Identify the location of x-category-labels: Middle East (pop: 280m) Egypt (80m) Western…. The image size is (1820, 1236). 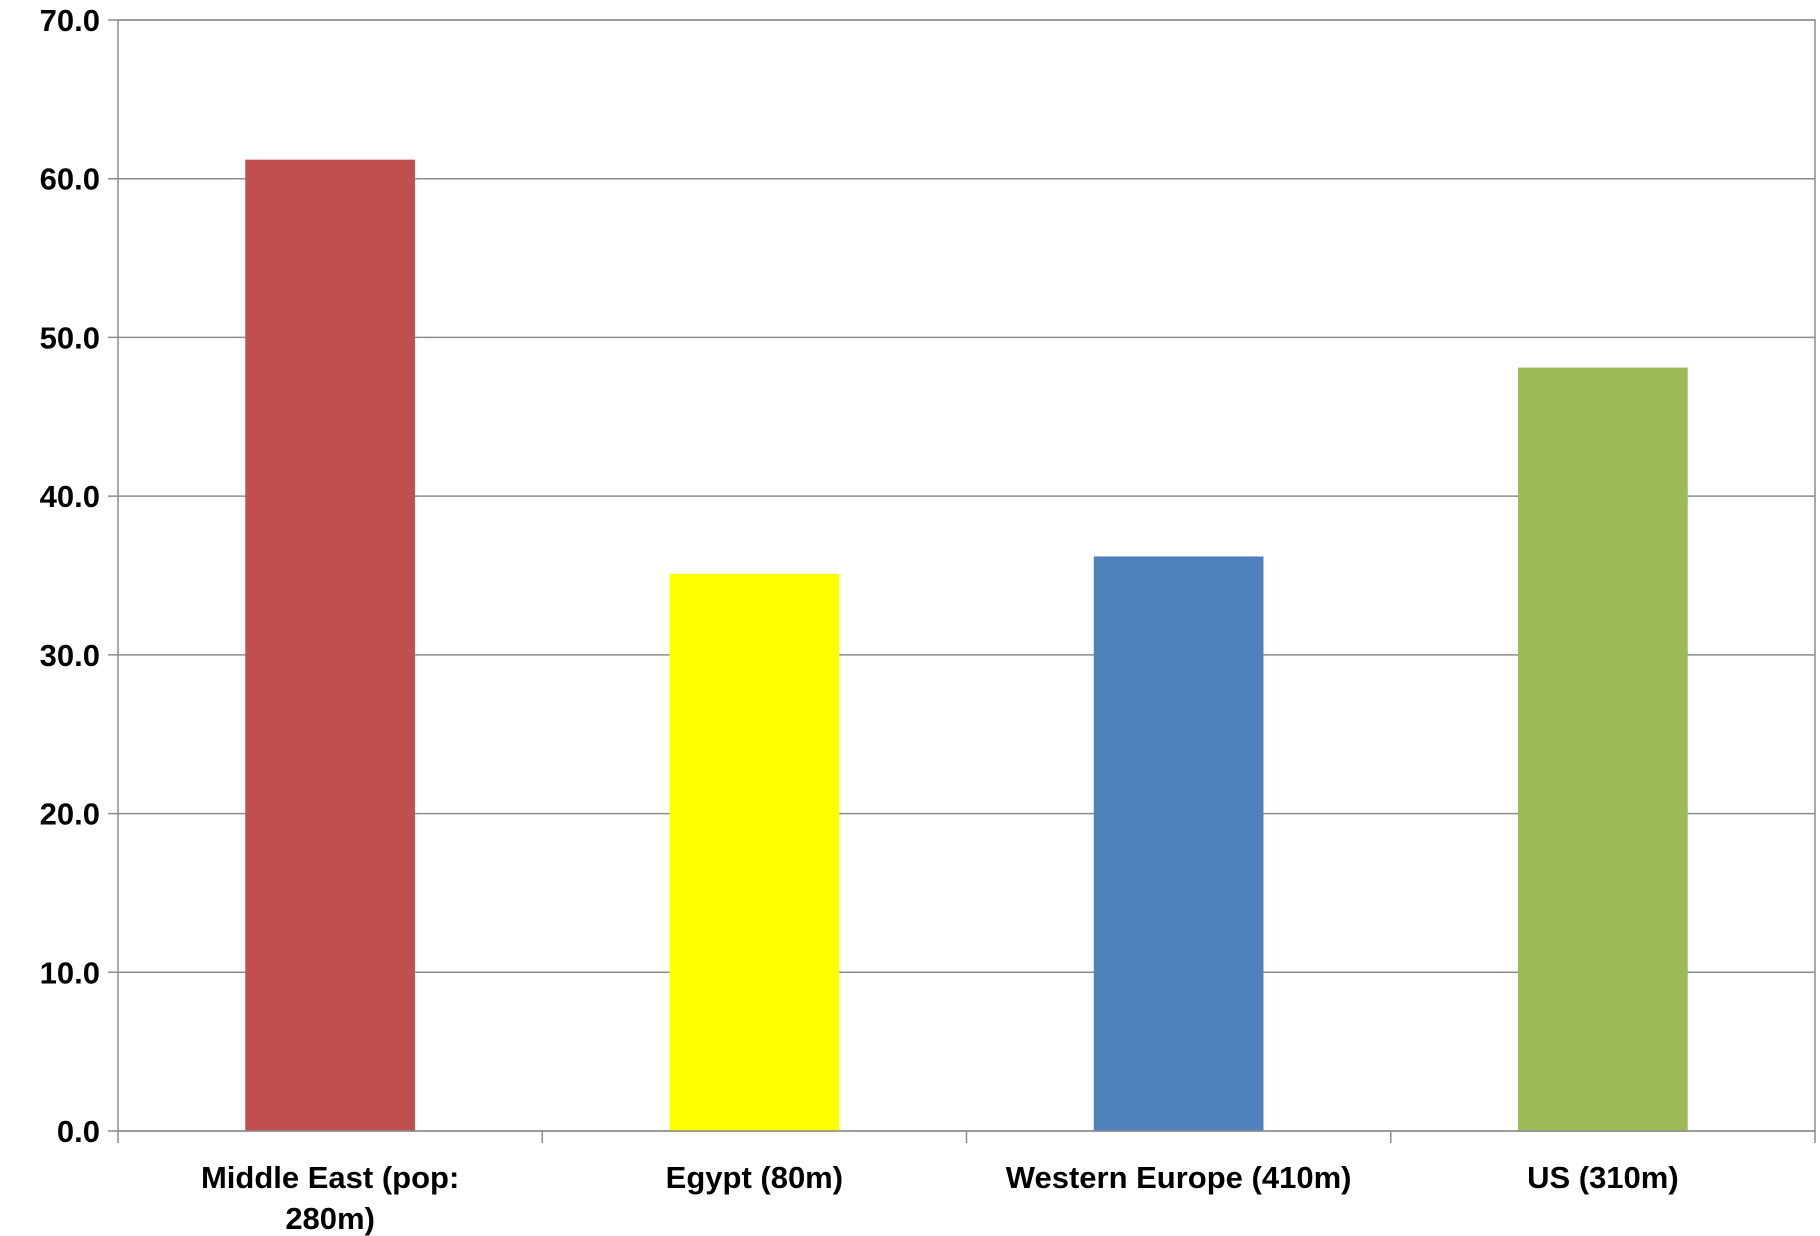
(940, 1198).